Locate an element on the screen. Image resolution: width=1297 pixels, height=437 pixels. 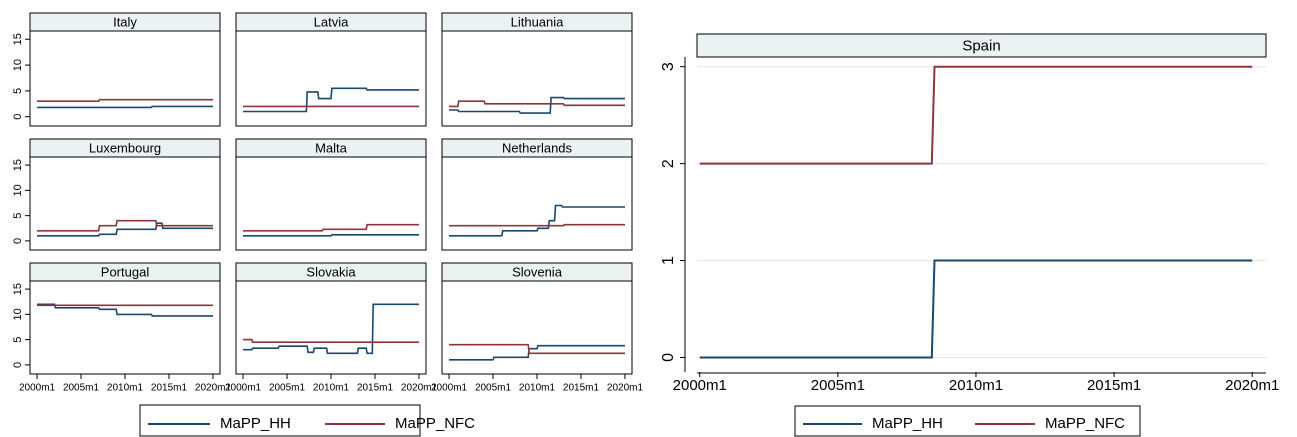
legend-left: MaPP_HH MaPP_NFC is located at coordinates (307, 420).